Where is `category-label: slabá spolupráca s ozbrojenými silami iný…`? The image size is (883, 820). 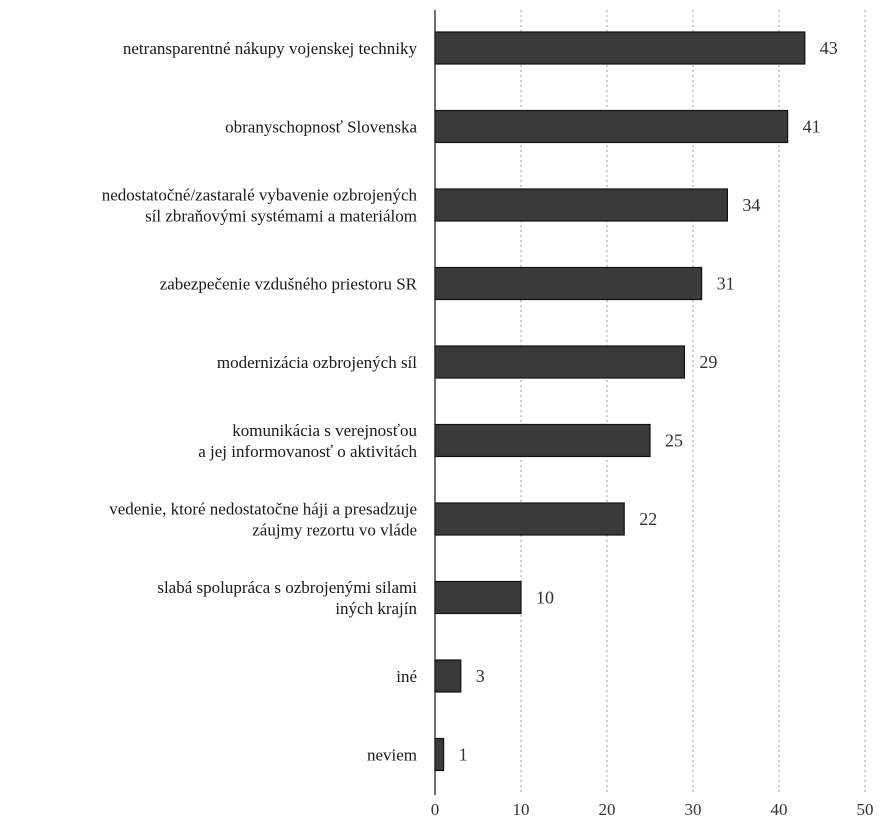
category-label: slabá spolupráca s ozbrojenými silami iný… is located at coordinates (287, 598).